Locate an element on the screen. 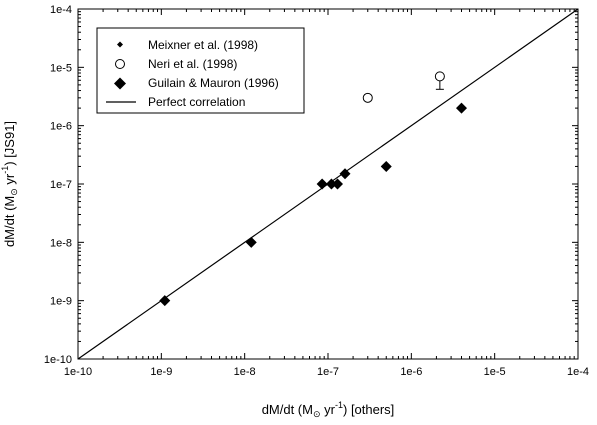 This screenshot has width=597, height=425. legend-label-neri: Neri et al. (1998) is located at coordinates (192, 64).